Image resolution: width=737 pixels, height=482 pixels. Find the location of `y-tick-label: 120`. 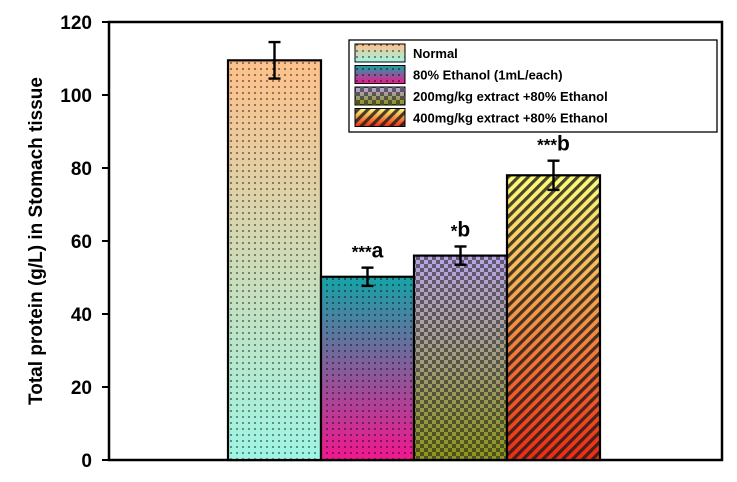

y-tick-label: 120 is located at coordinates (76, 23).